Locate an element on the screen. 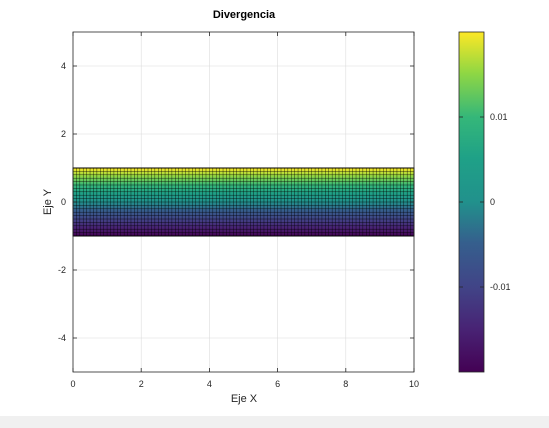 The width and height of the screenshot is (549, 428). surface-mesh is located at coordinates (243, 202).